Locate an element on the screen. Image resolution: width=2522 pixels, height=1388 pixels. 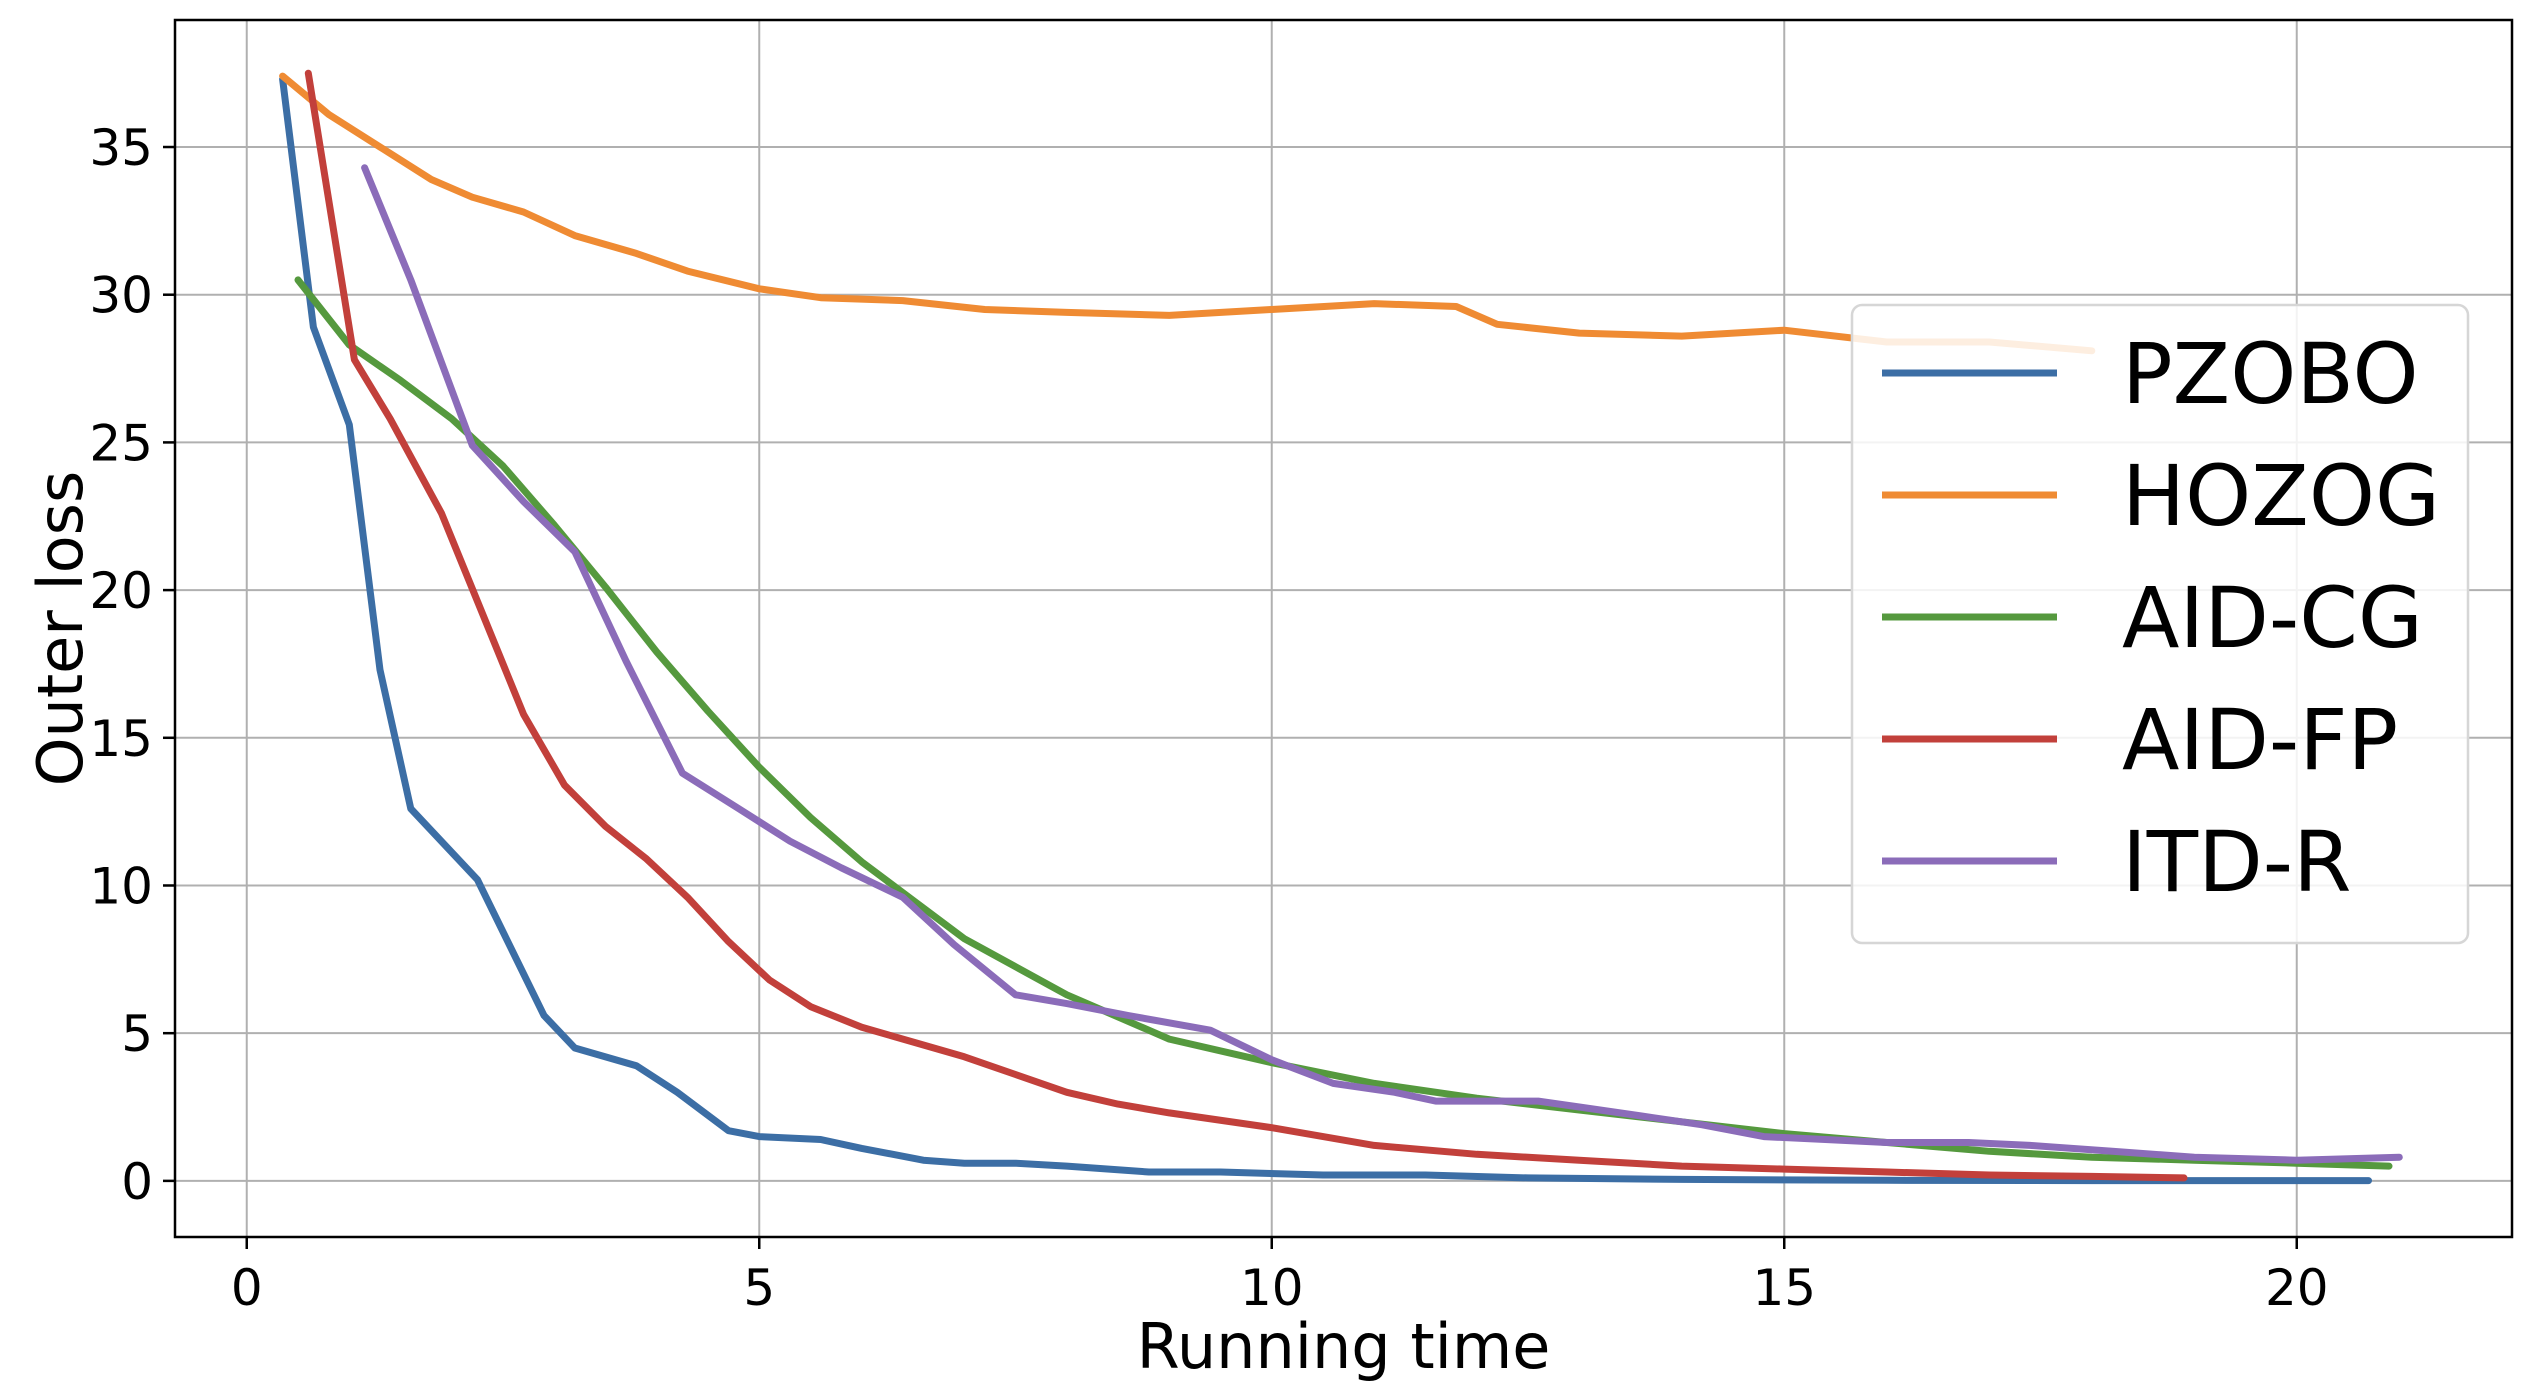
x-tick-label: 10 is located at coordinates (1272, 1288).